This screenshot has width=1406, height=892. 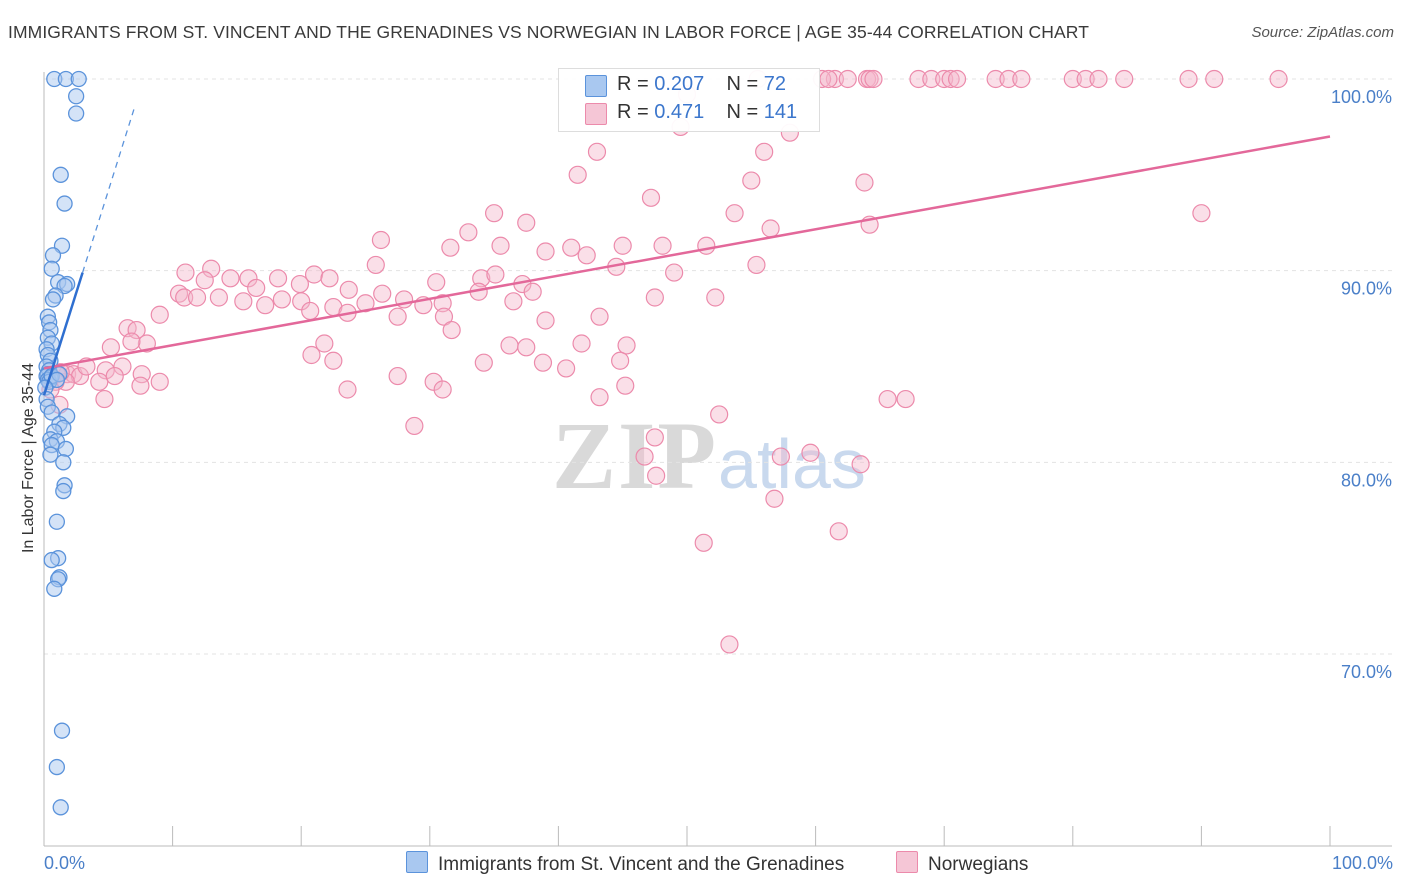 What do you see at coordinates (1366, 289) in the screenshot?
I see `y-tick-label-90: 90.0%` at bounding box center [1366, 289].